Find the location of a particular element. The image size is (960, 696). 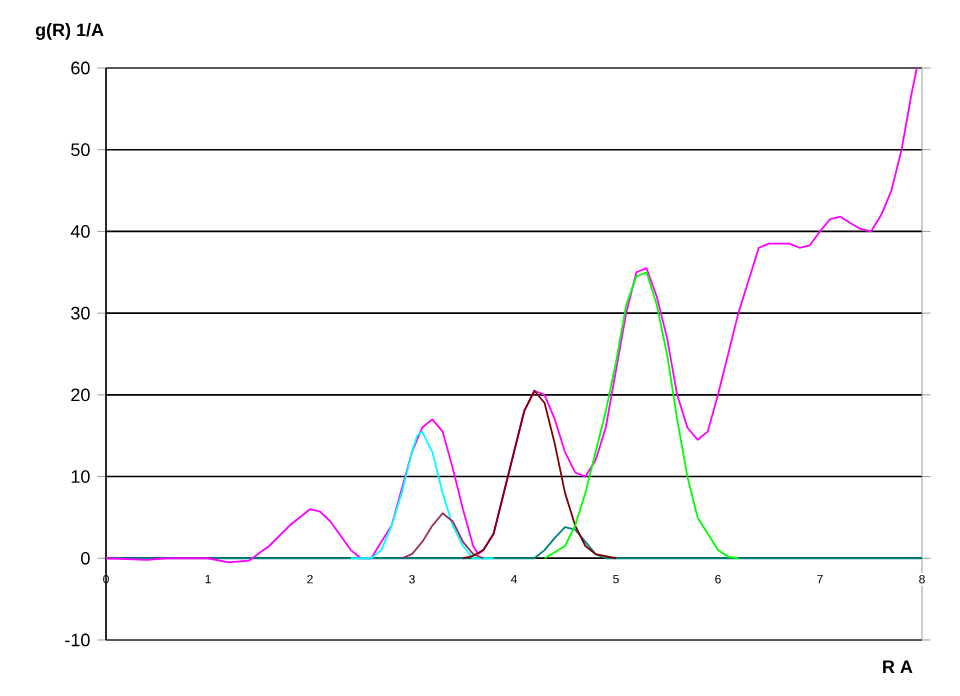

y-tick-label: 0 is located at coordinates (85, 558).